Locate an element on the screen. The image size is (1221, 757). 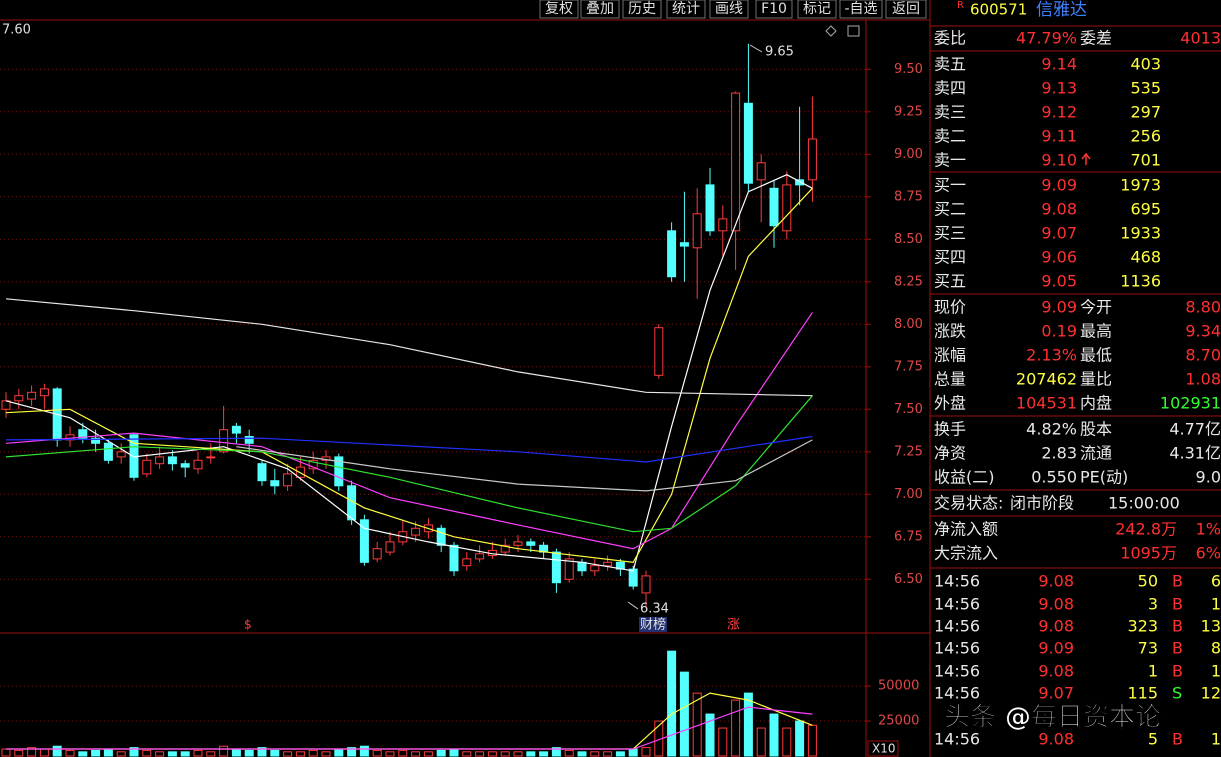
quote-text: 9.07 is located at coordinates (1056, 693).